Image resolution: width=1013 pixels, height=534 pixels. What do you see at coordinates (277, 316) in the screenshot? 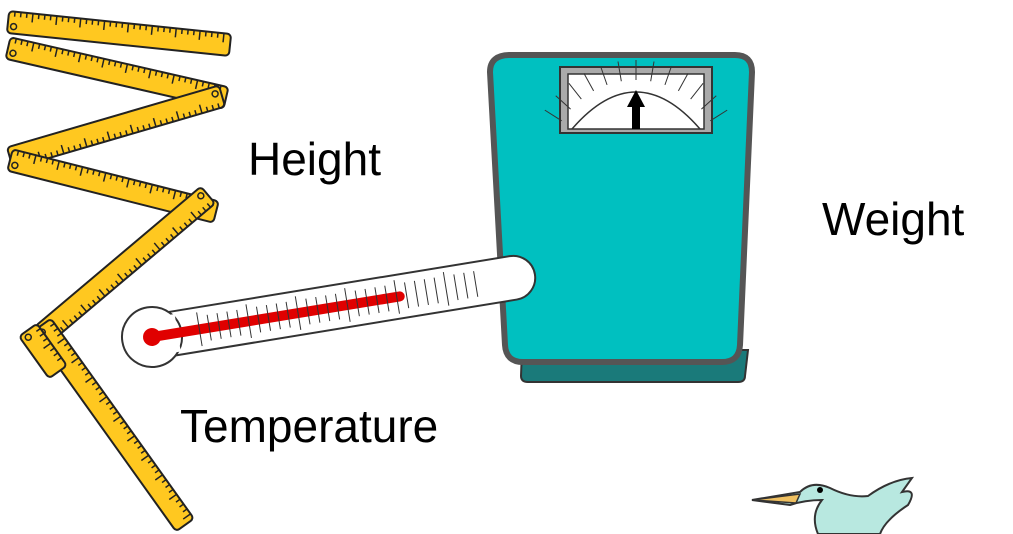
I see `mercury` at bounding box center [277, 316].